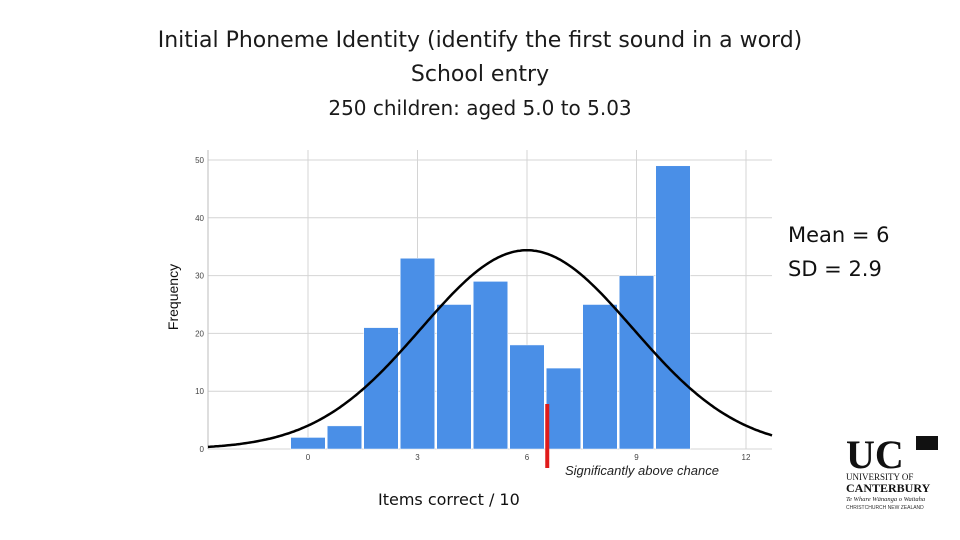  I want to click on y-tick-label: 40, so click(199, 218).